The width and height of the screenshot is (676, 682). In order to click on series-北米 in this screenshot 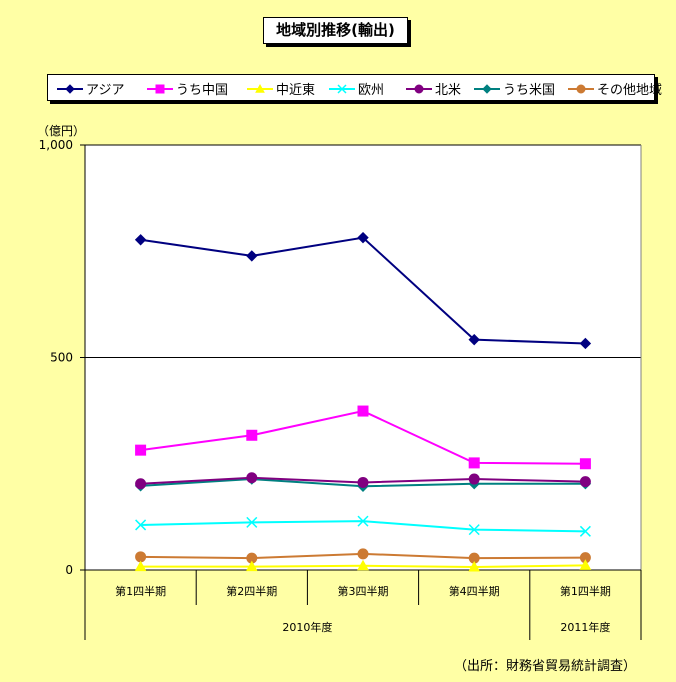, I will do `click(363, 481)`.